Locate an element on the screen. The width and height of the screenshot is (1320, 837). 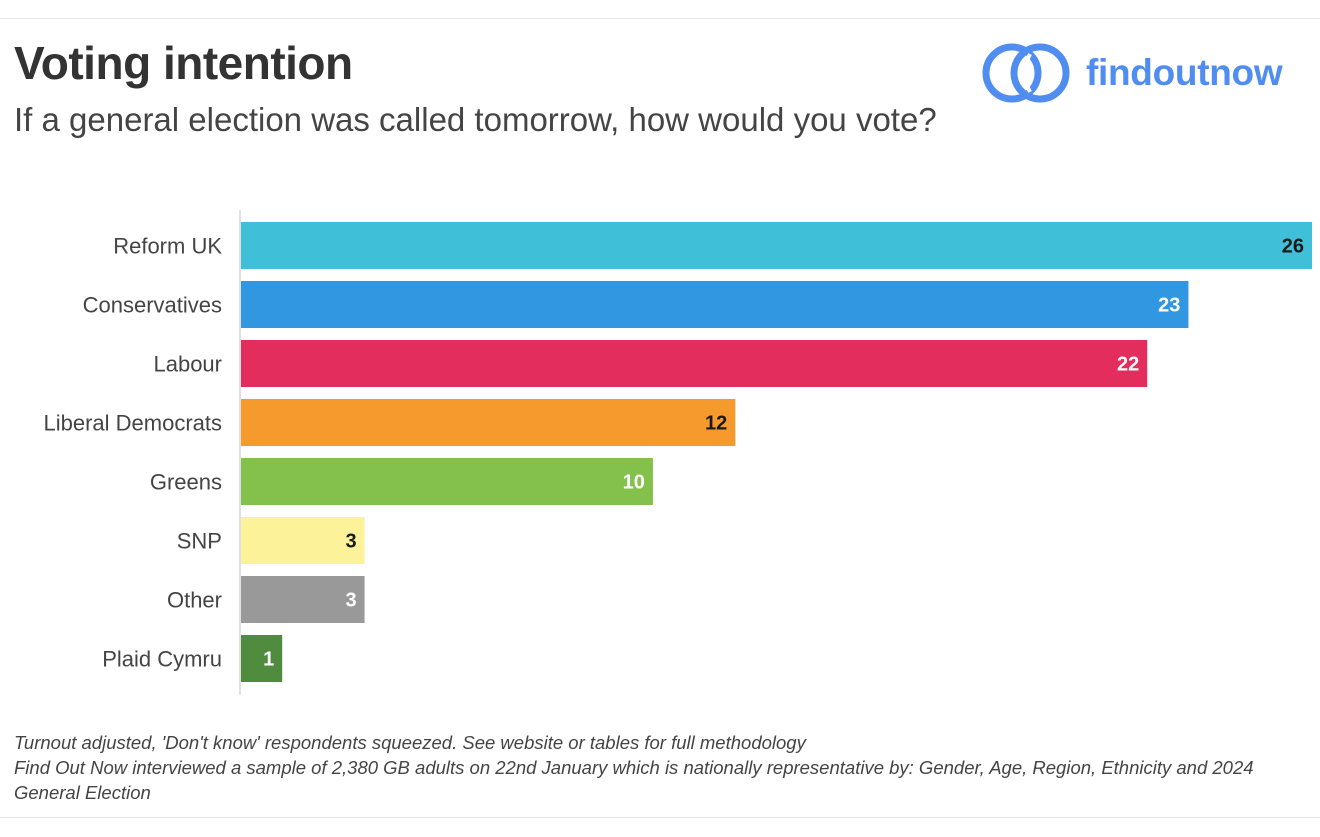
category-label-conservatives: Conservatives is located at coordinates (152, 305).